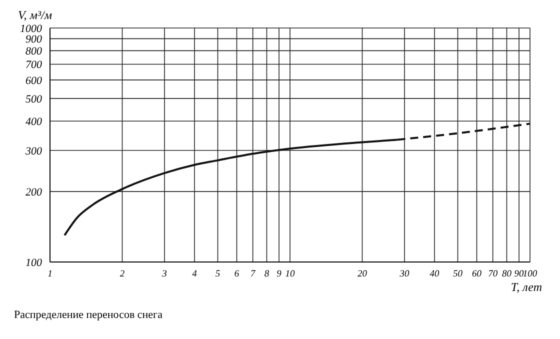 The width and height of the screenshot is (560, 339). I want to click on x-tick-label: 100, so click(530, 275).